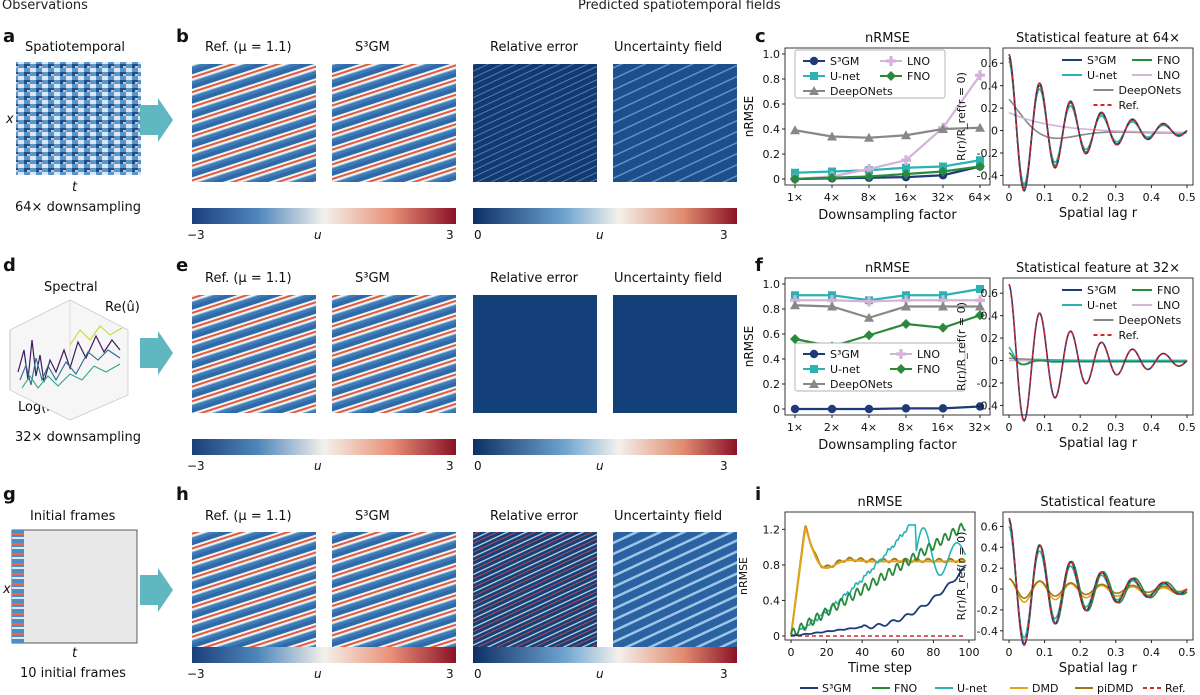  Describe the element at coordinates (869, 427) in the screenshot. I see `x-tick-label: 4×` at that location.